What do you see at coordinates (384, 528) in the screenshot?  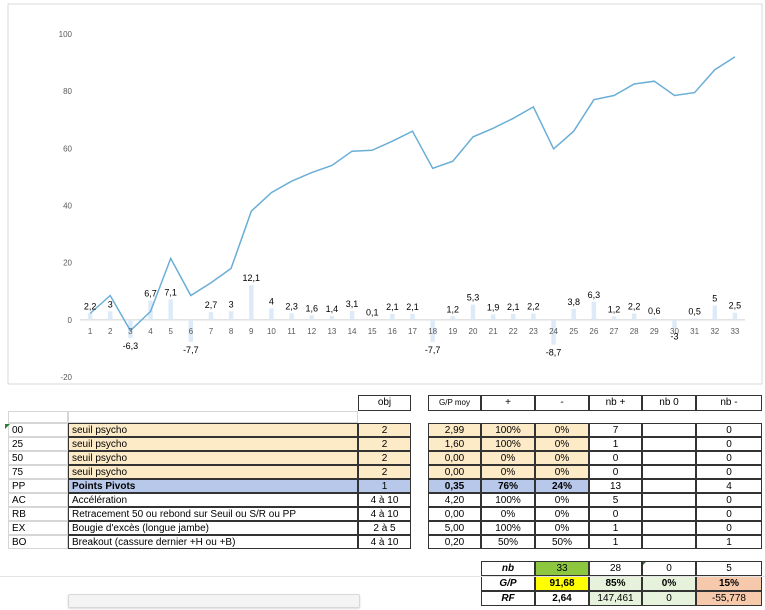 I see `row-7-obj: 2 à 5` at bounding box center [384, 528].